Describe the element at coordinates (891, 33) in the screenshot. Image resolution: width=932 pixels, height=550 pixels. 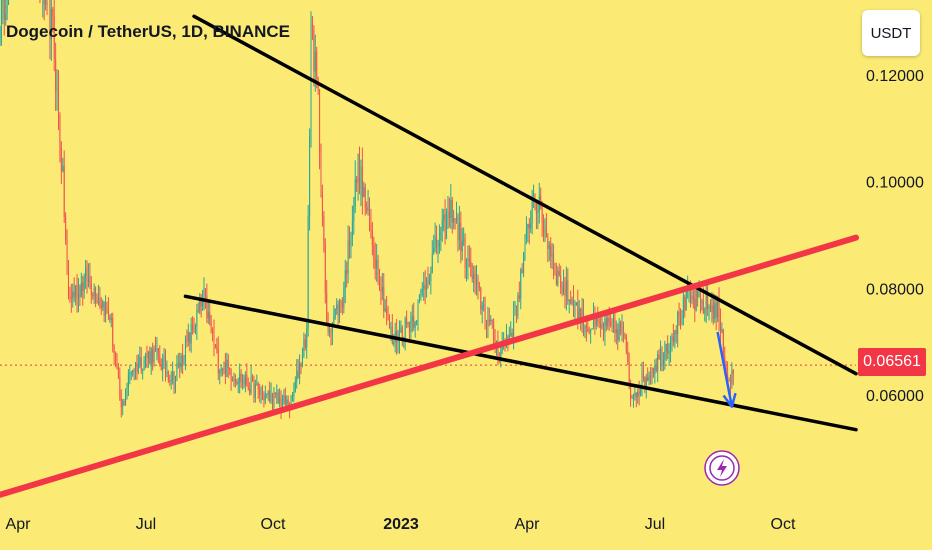
I see `currency-button: USDT` at that location.